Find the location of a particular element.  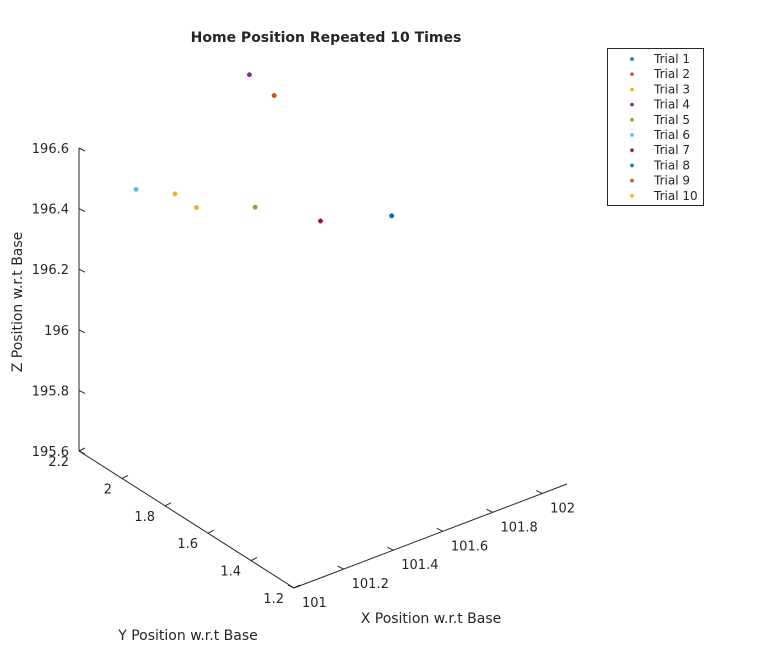

legend-label-trial-10: Trial 10 is located at coordinates (675, 196).